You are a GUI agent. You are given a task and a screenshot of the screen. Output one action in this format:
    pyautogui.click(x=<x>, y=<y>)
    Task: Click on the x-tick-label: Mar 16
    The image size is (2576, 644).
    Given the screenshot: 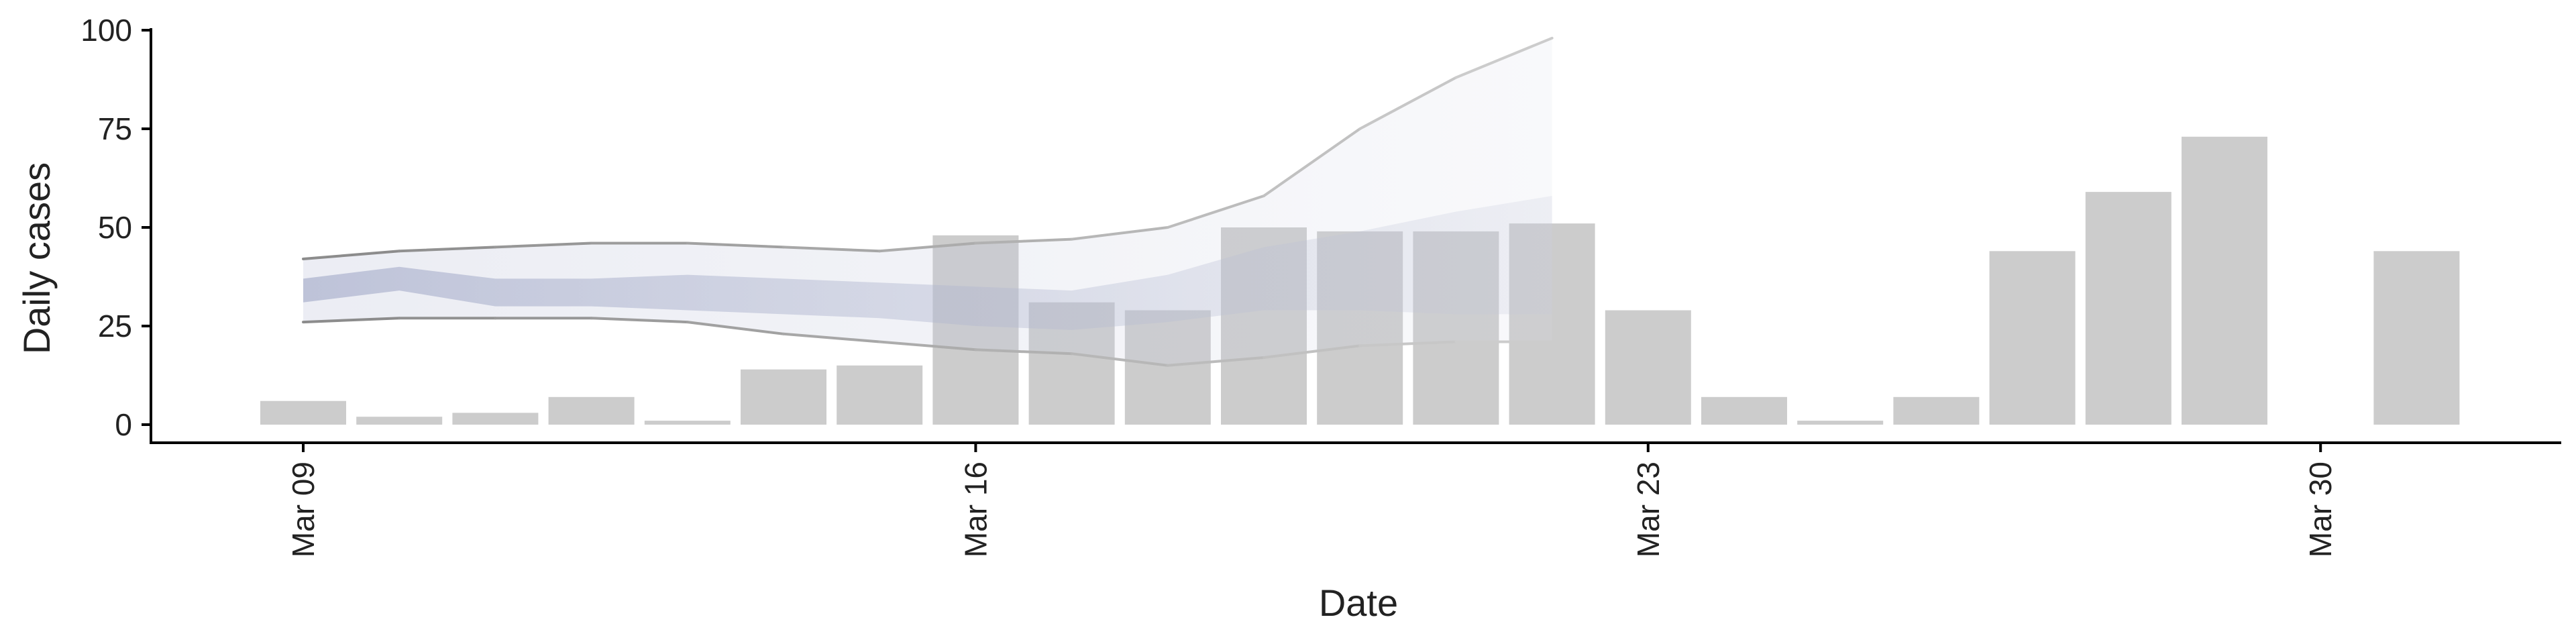 What is the action you would take?
    pyautogui.click(x=975, y=509)
    